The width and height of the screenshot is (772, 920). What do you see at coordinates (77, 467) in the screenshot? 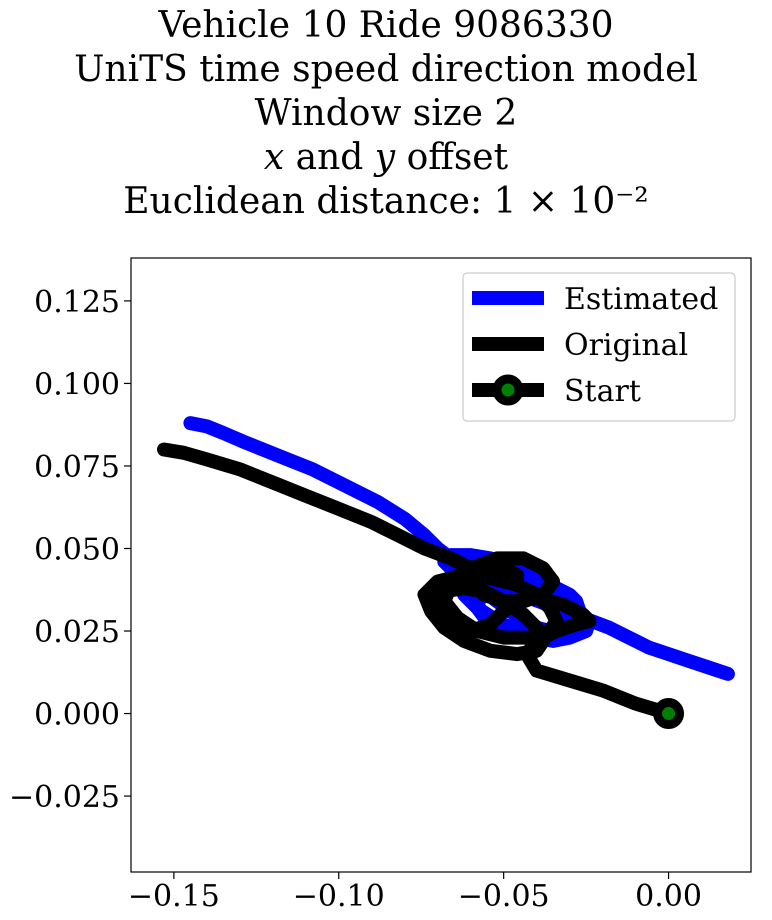
I see `y-tick-label: 0.075` at bounding box center [77, 467].